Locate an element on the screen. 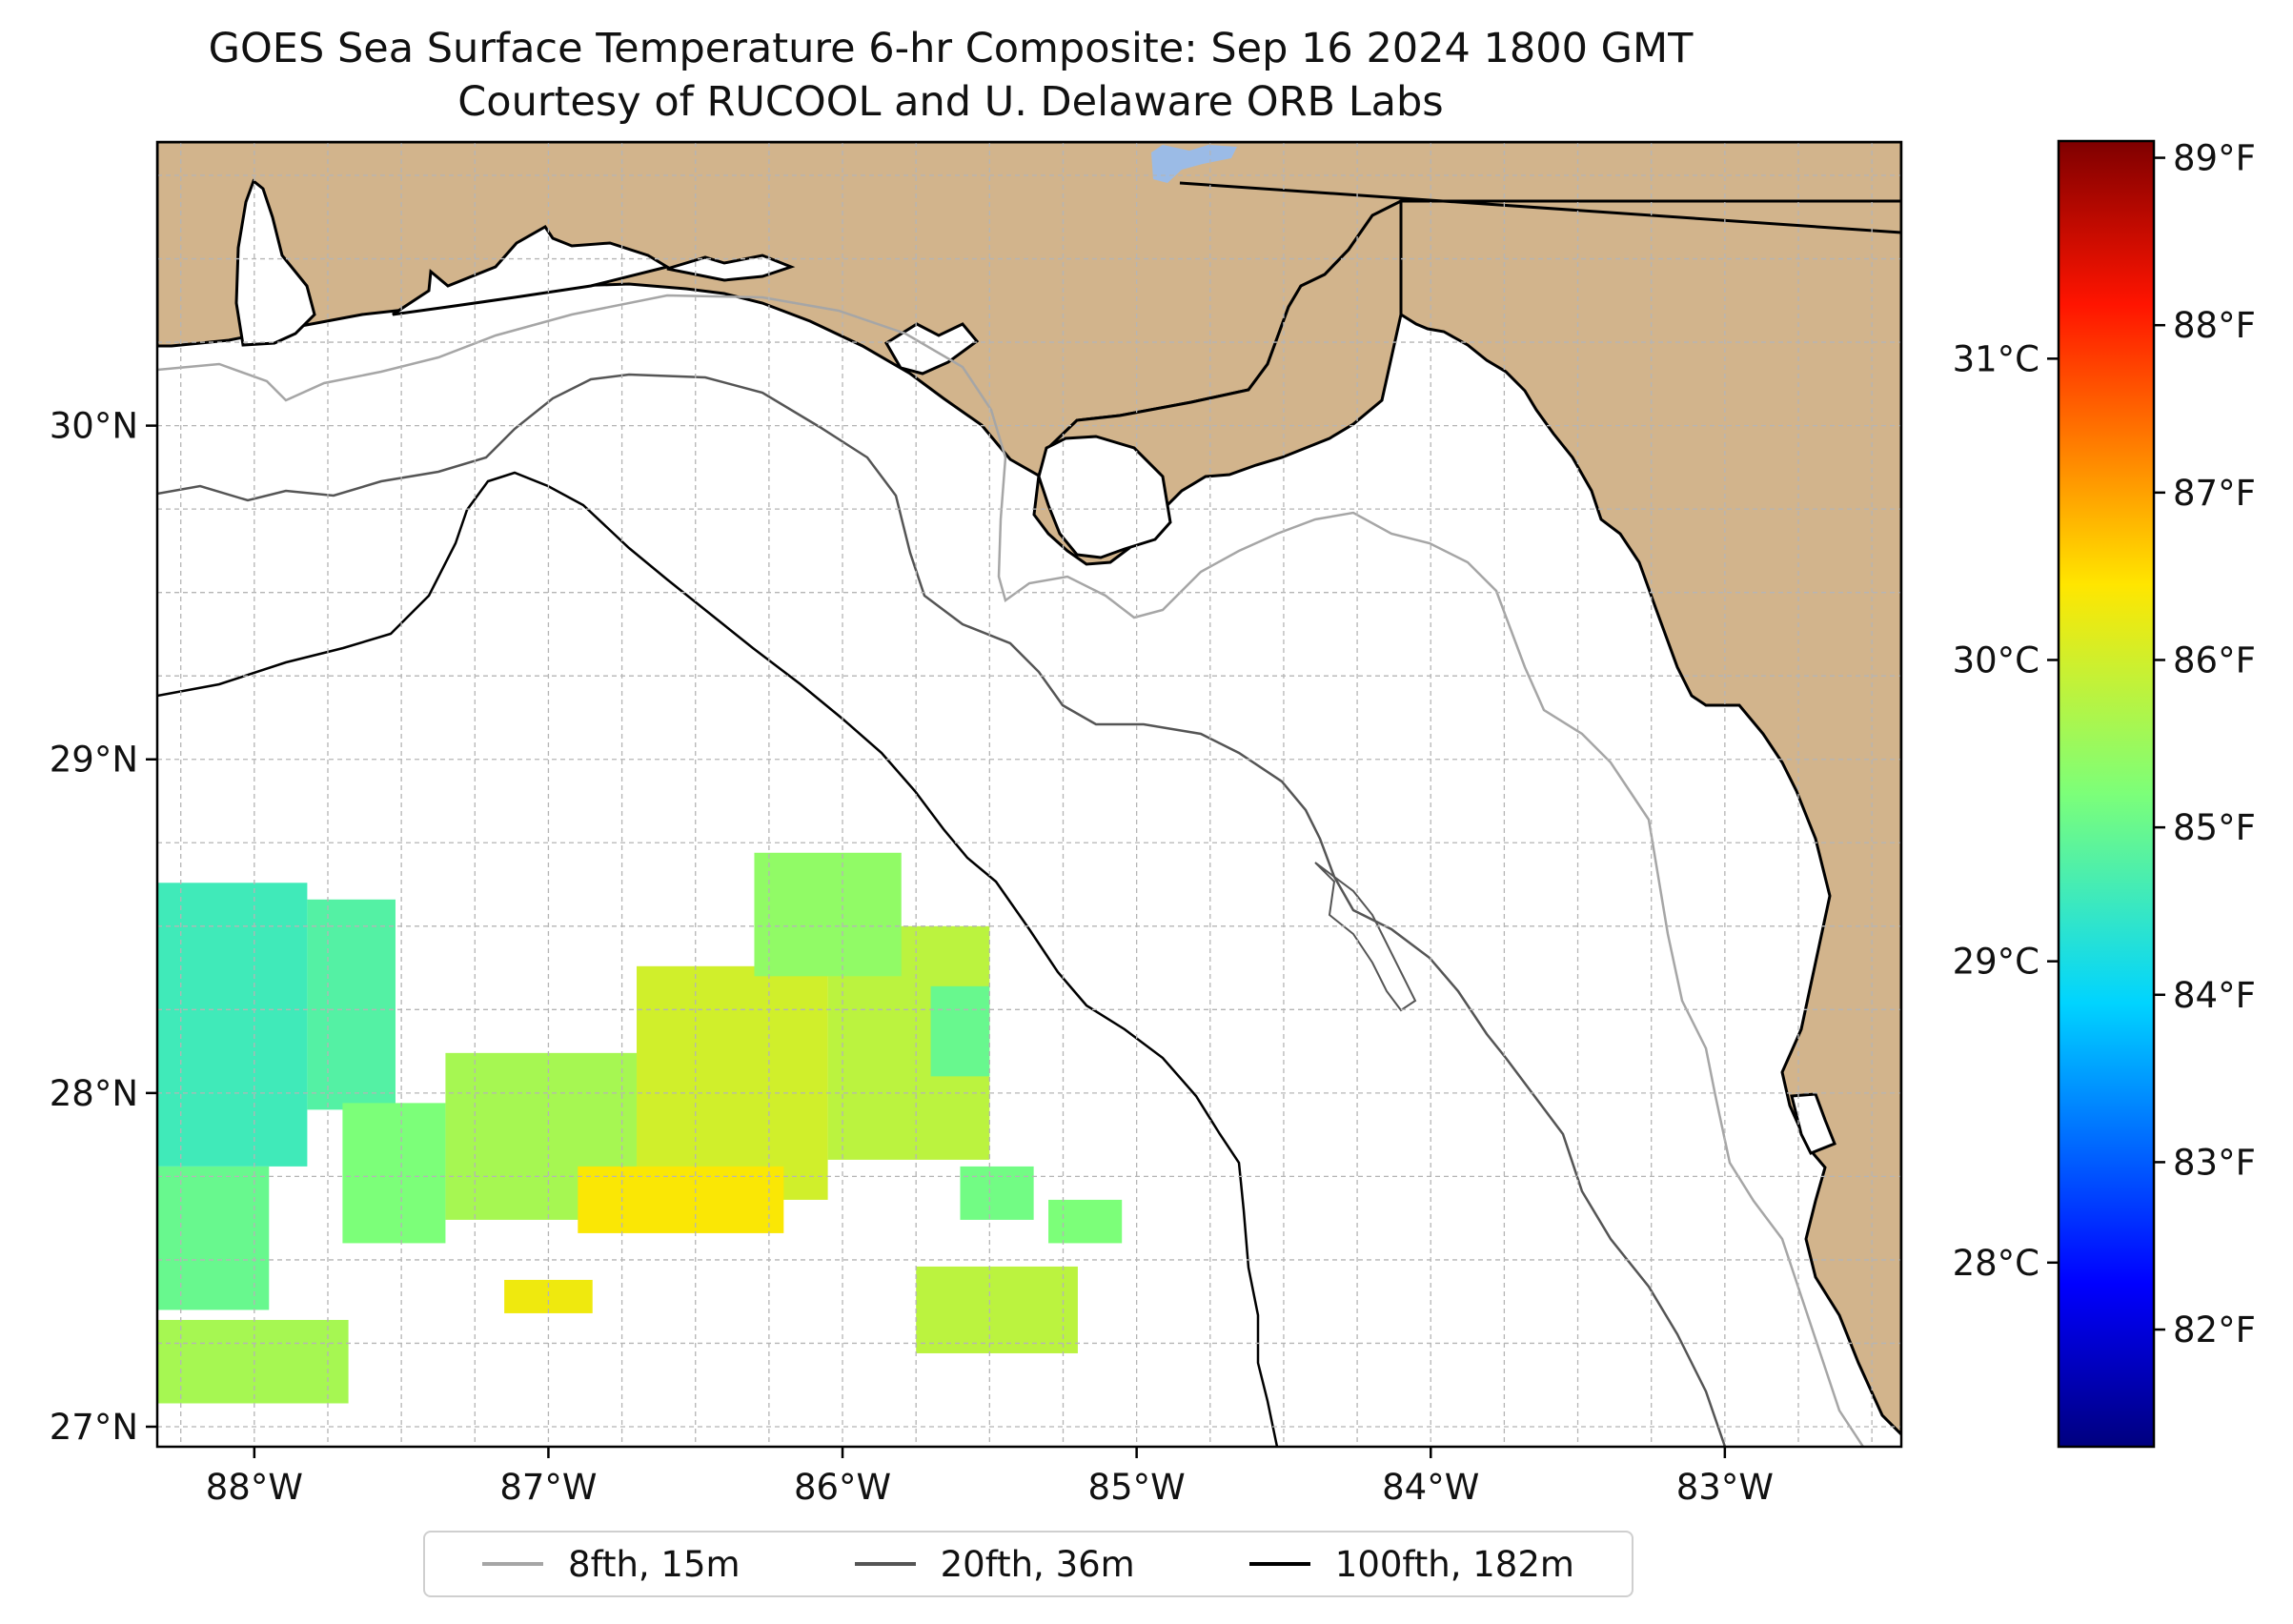  sst-data-layer is located at coordinates (640, 1128).